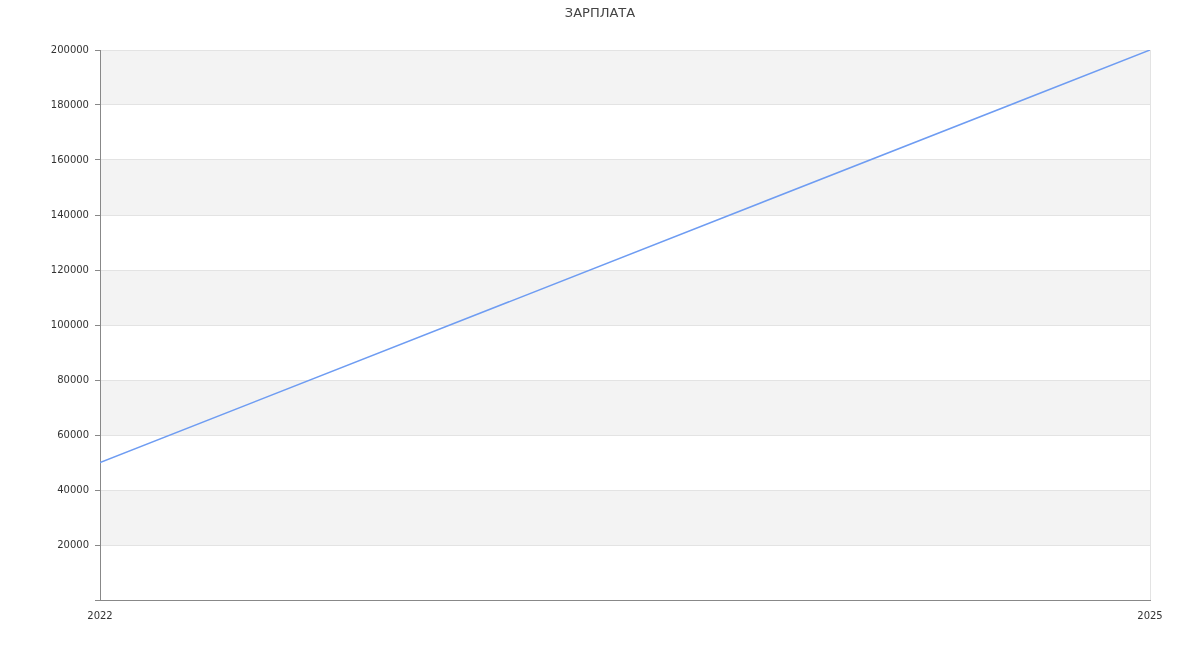 Image resolution: width=1200 pixels, height=650 pixels. Describe the element at coordinates (69, 159) in the screenshot. I see `y-tick-label: 160000` at that location.